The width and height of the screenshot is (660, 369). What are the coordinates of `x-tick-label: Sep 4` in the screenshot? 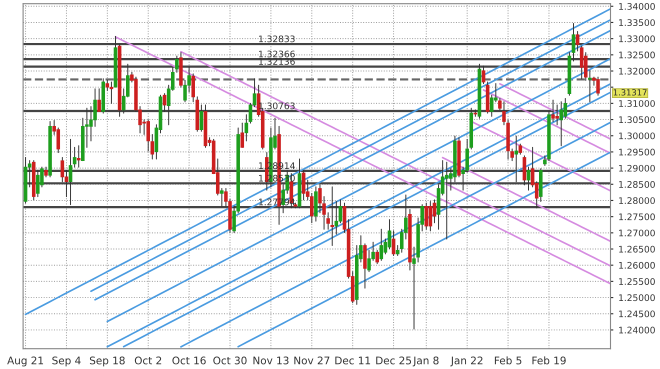 It's located at (66, 361).